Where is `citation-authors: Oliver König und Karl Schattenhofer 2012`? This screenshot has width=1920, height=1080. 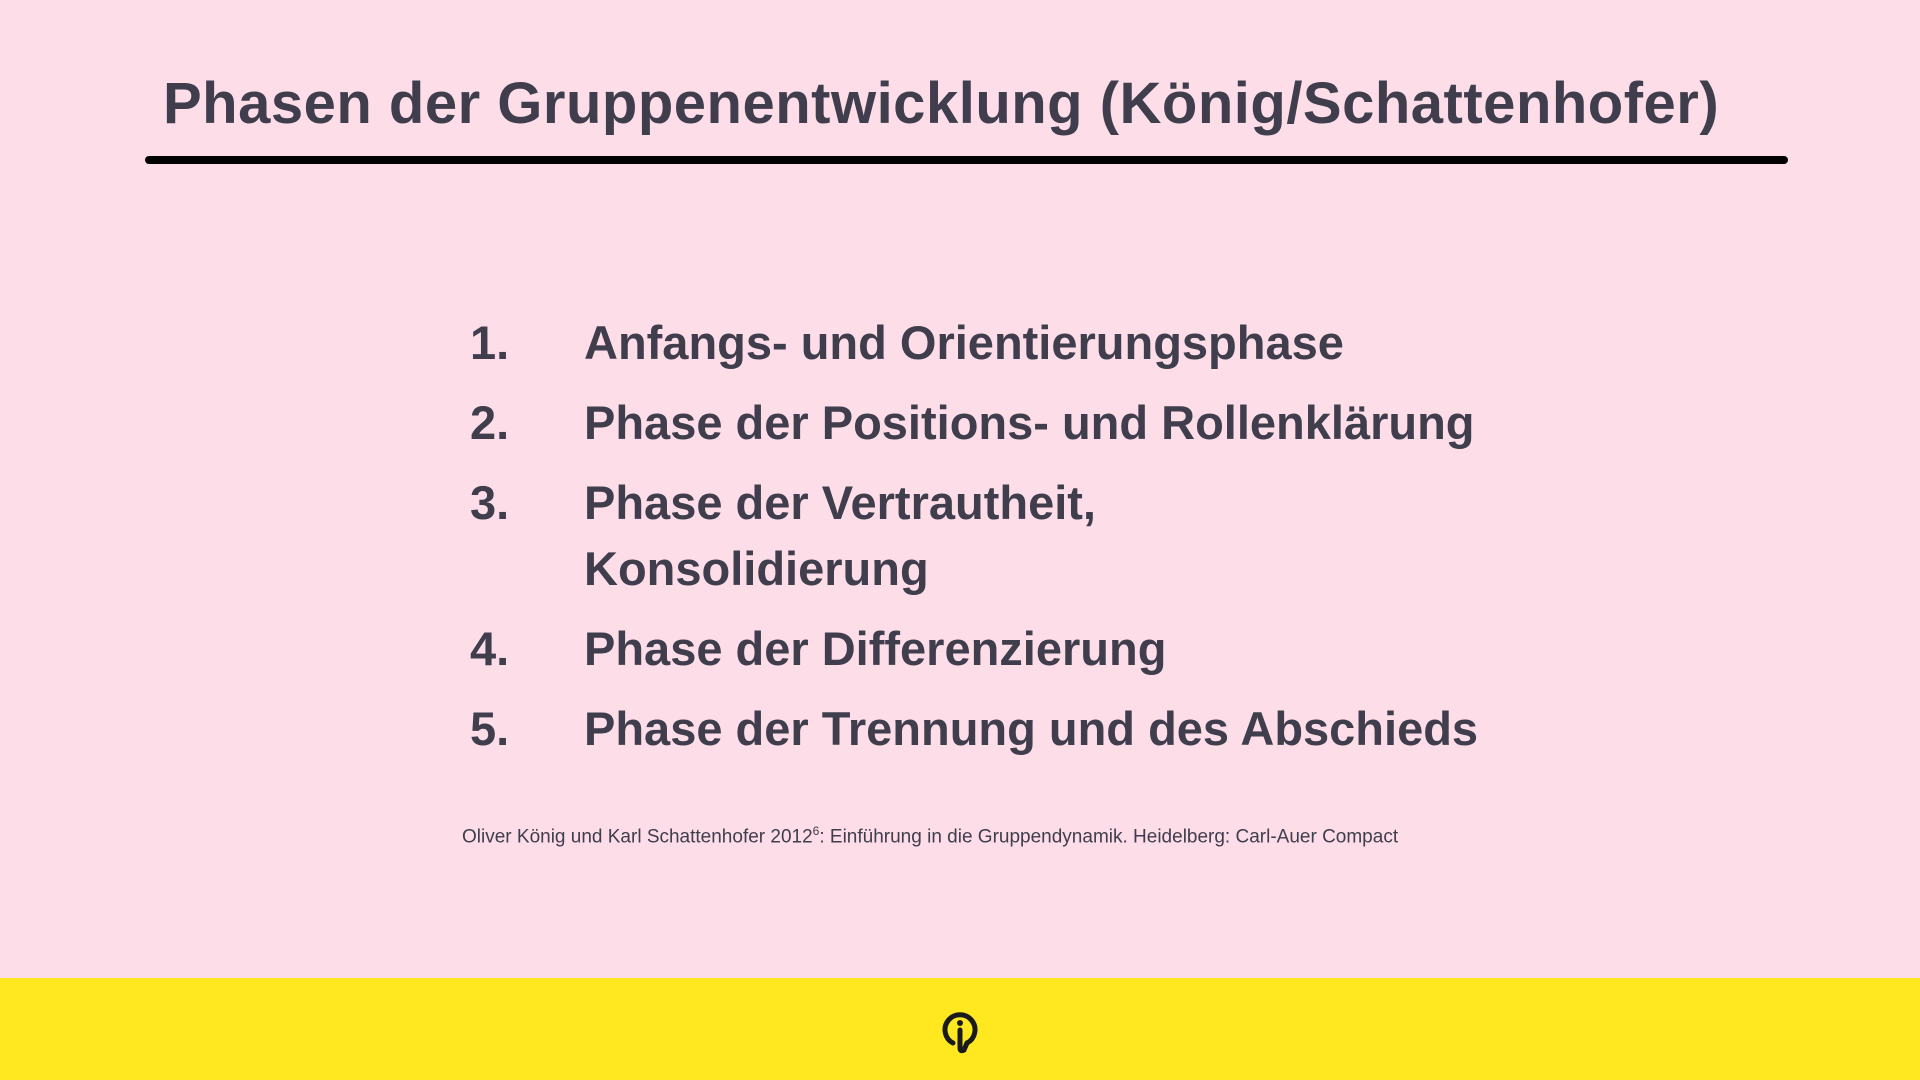 citation-authors: Oliver König und Karl Schattenhofer 2012 is located at coordinates (637, 837).